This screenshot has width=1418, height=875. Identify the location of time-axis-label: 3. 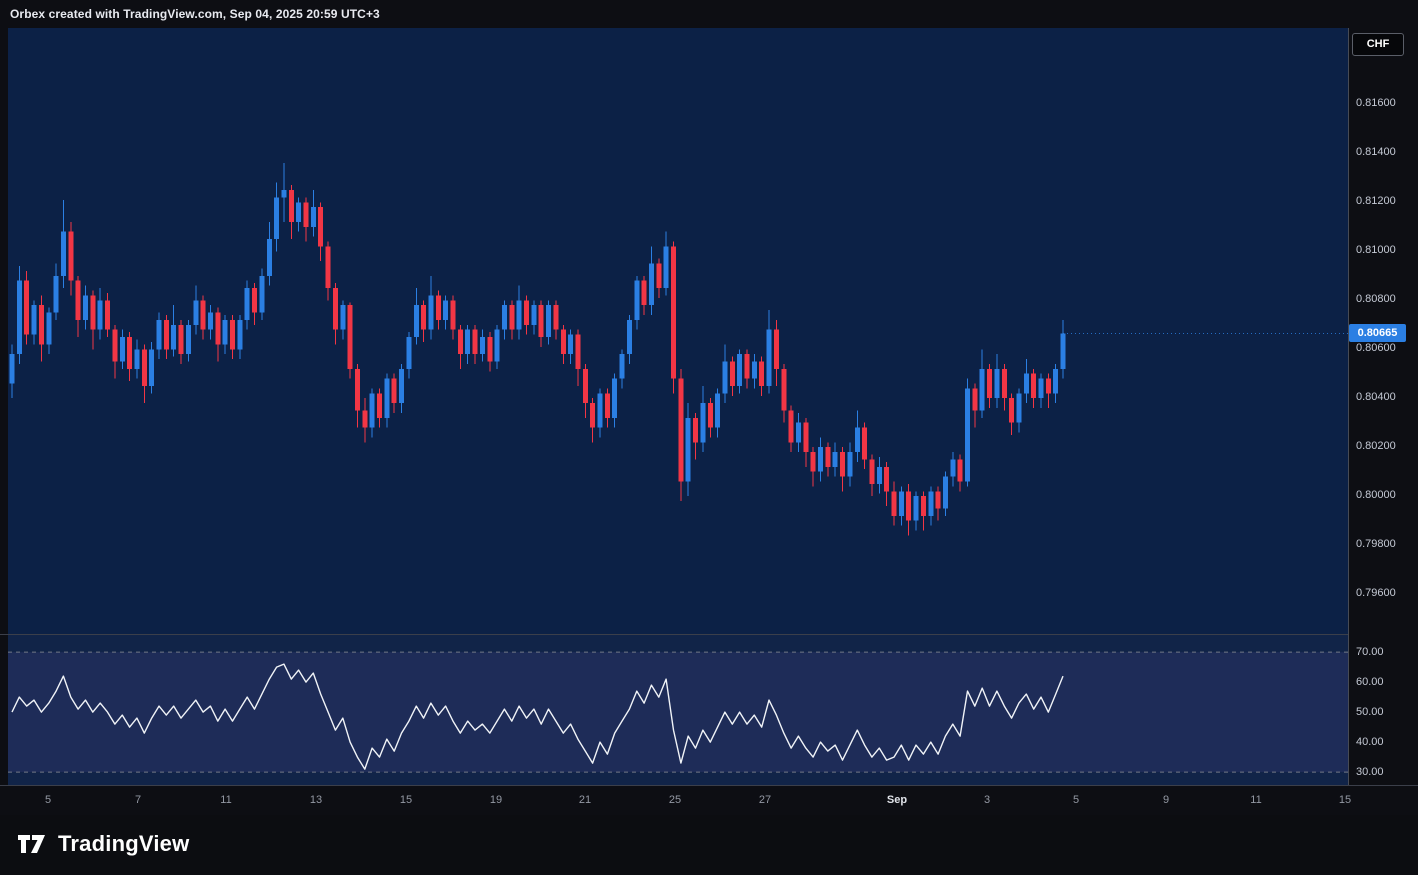
(987, 800).